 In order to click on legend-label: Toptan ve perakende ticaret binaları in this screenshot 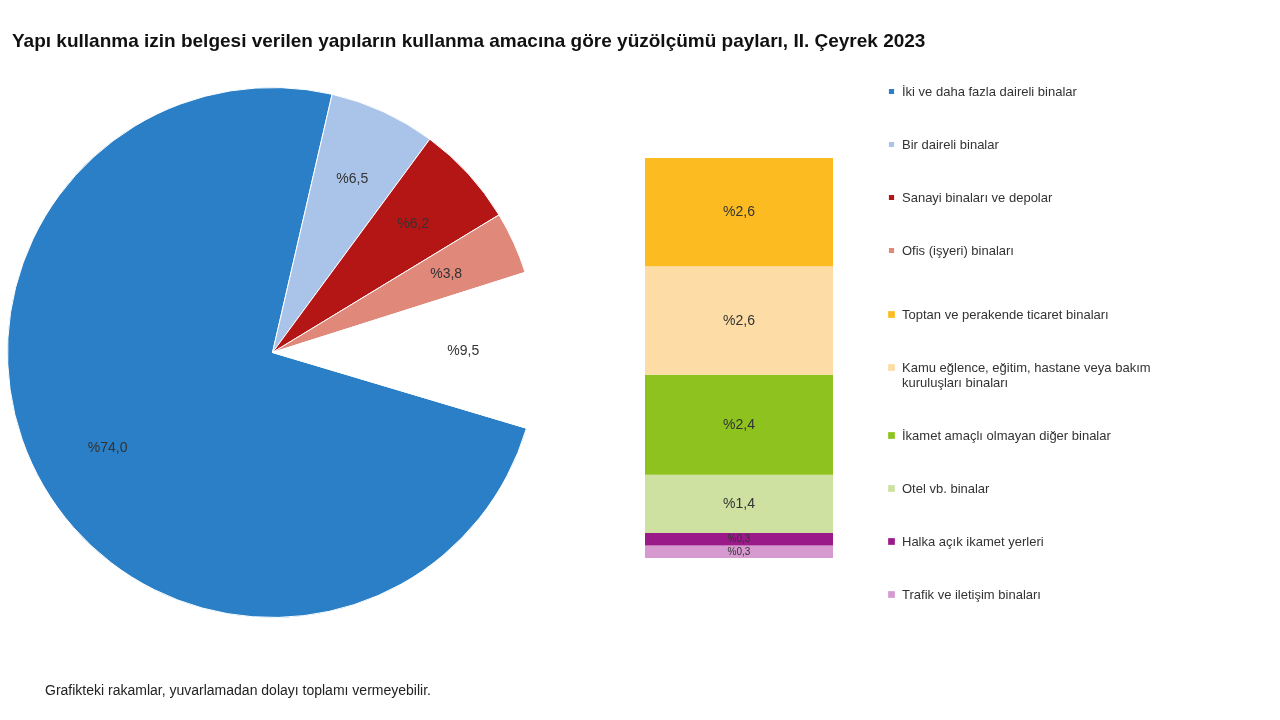, I will do `click(1005, 314)`.